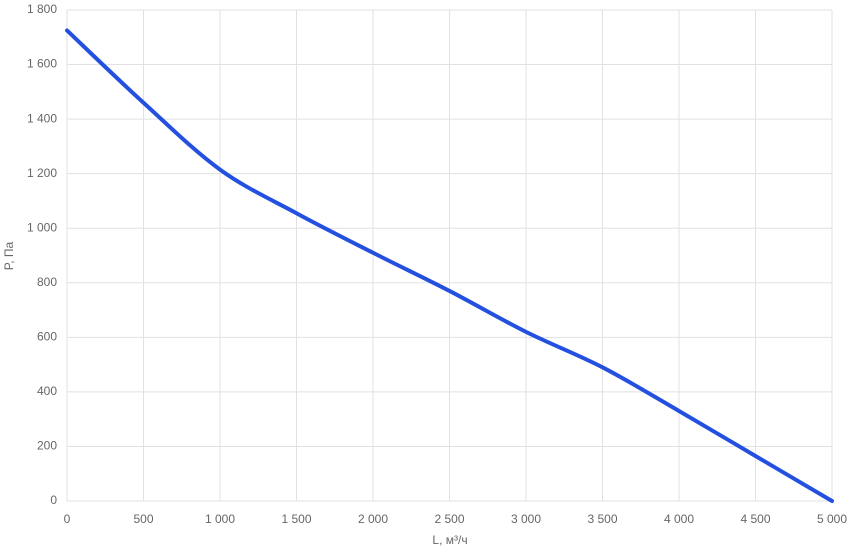 Image resolution: width=851 pixels, height=553 pixels. What do you see at coordinates (67, 519) in the screenshot?
I see `x-tick-label: 0` at bounding box center [67, 519].